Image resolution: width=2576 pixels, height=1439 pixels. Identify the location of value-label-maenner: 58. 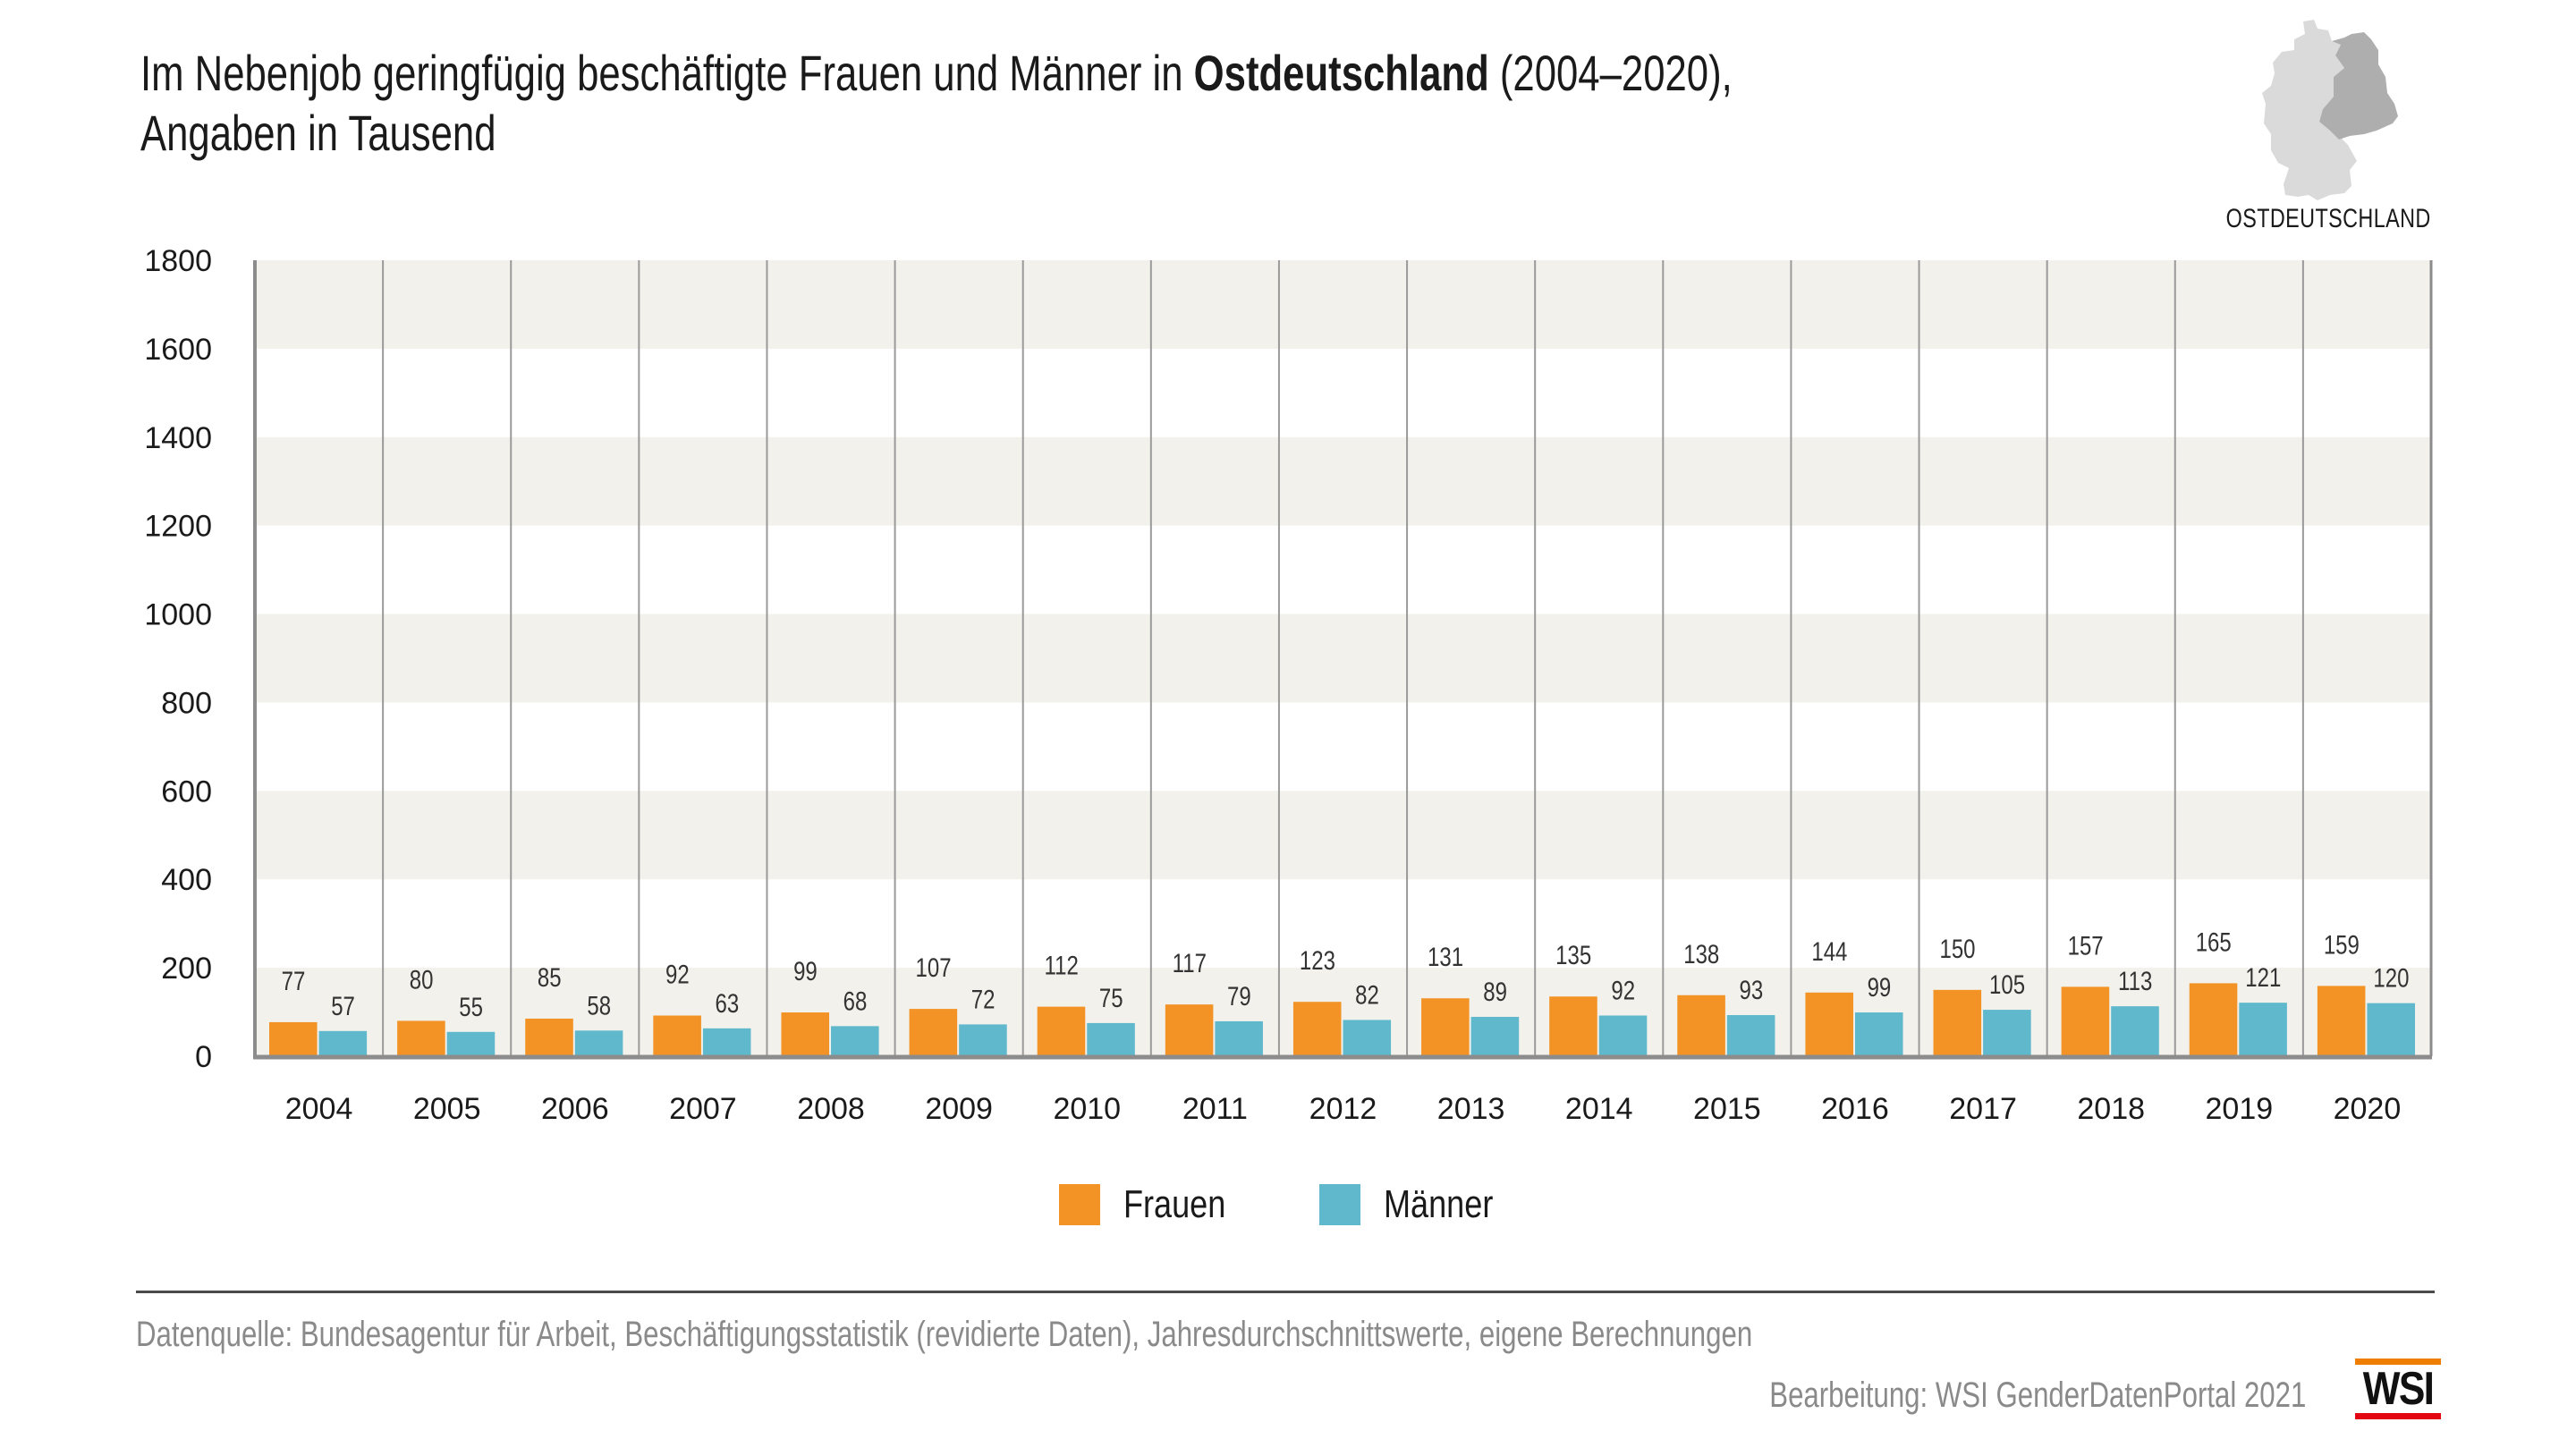
(599, 1005).